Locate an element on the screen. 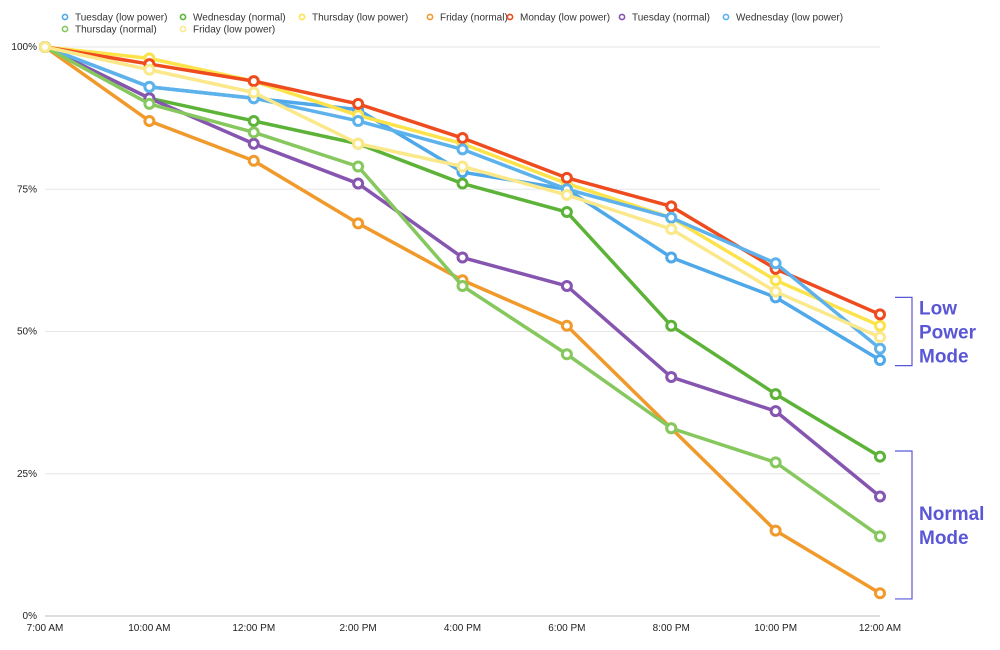  legend-label: Wednesday (low power) is located at coordinates (789, 18).